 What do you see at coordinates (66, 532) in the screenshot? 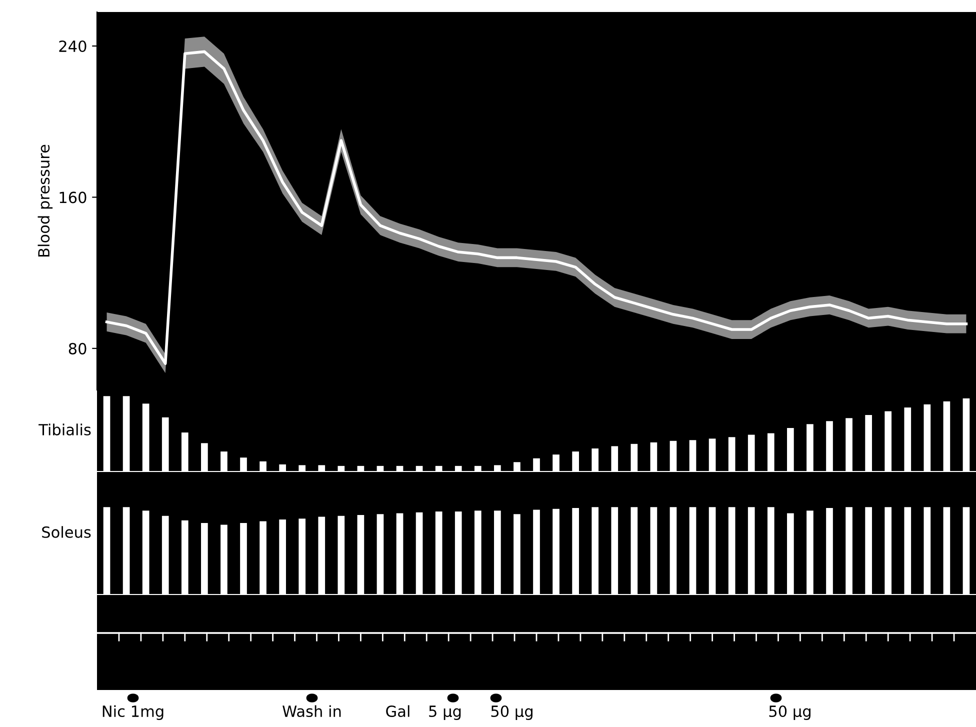
I see `y-axis-title: Soleus` at bounding box center [66, 532].